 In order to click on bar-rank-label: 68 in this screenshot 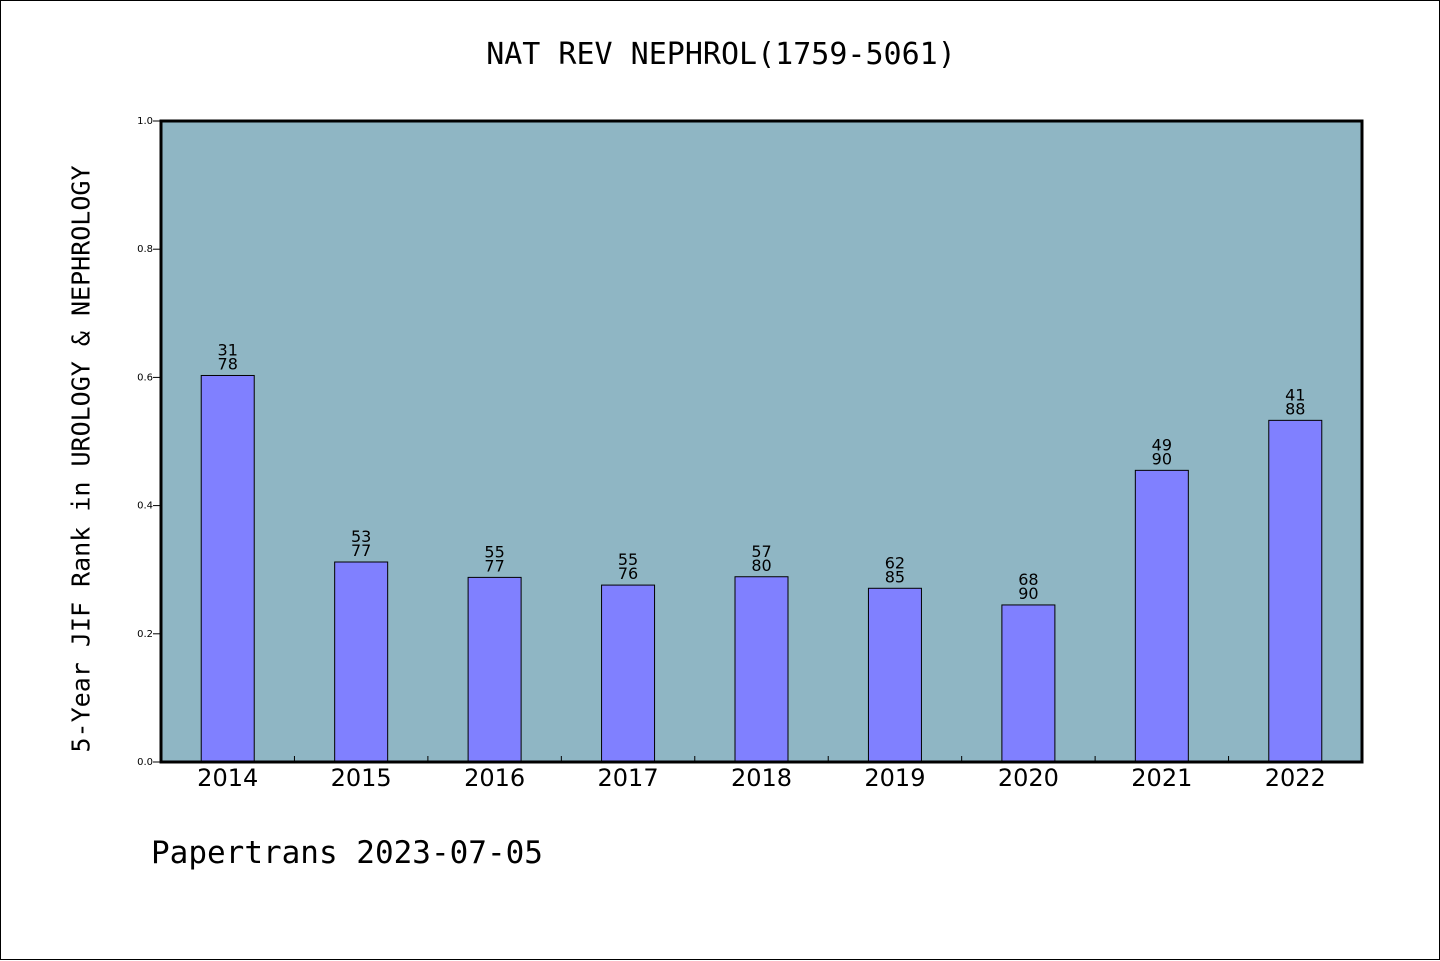, I will do `click(1028, 579)`.